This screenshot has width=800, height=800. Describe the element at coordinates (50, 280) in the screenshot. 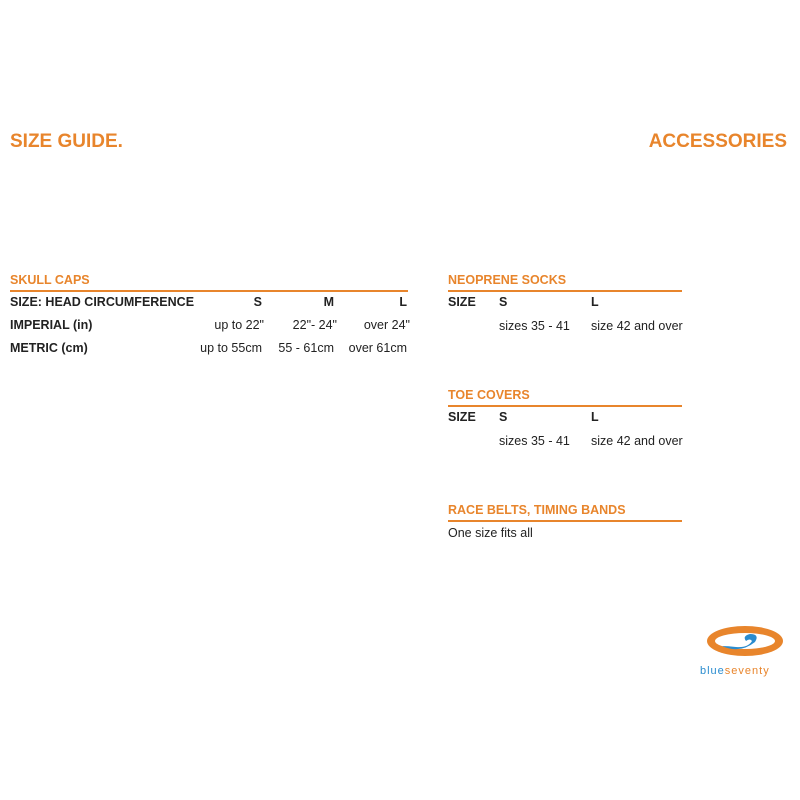

I see `section-title: SKULL CAPS` at that location.